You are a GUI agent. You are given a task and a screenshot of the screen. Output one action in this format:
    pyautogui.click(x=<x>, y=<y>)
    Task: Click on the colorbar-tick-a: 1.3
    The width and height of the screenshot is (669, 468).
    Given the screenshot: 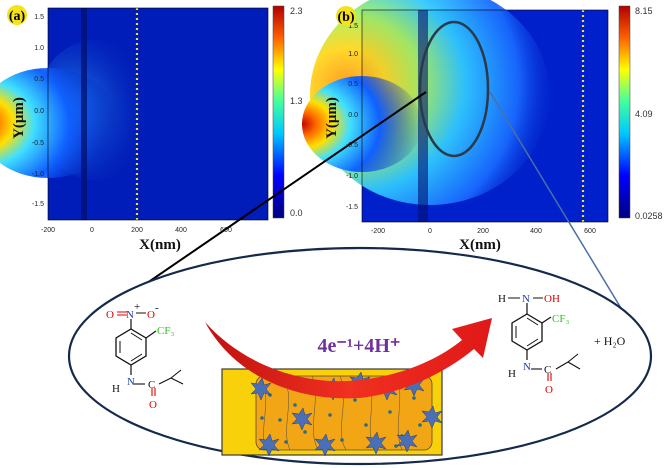 What is the action you would take?
    pyautogui.click(x=296, y=101)
    